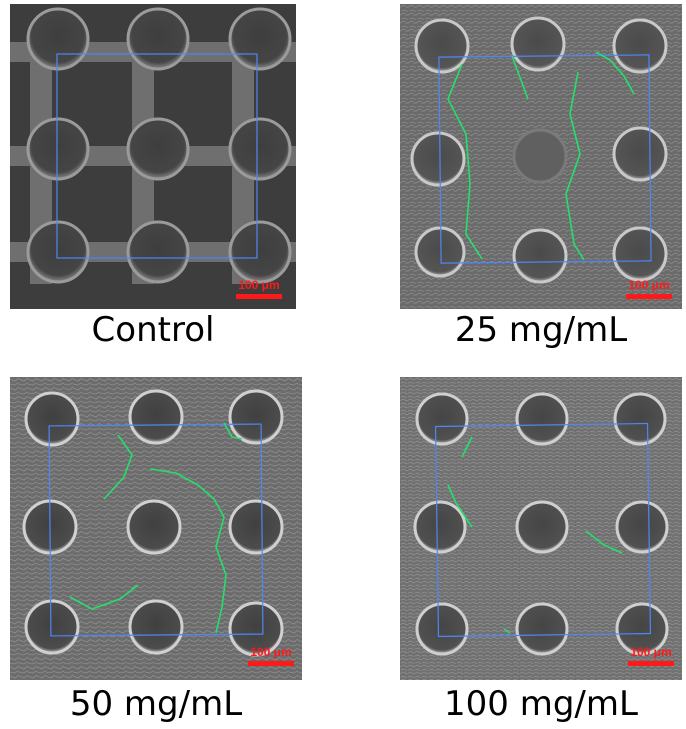 This screenshot has width=686, height=729. What do you see at coordinates (541, 704) in the screenshot?
I see `caption-100: 100 mg/mL` at bounding box center [541, 704].